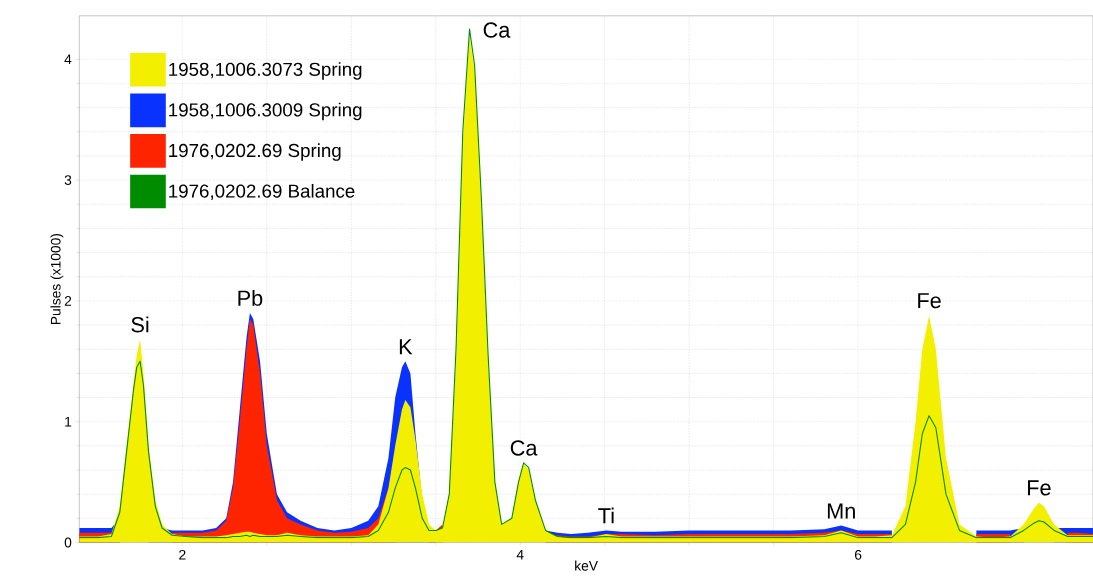  Describe the element at coordinates (586, 565) in the screenshot. I see `x-axis-title: keV` at that location.